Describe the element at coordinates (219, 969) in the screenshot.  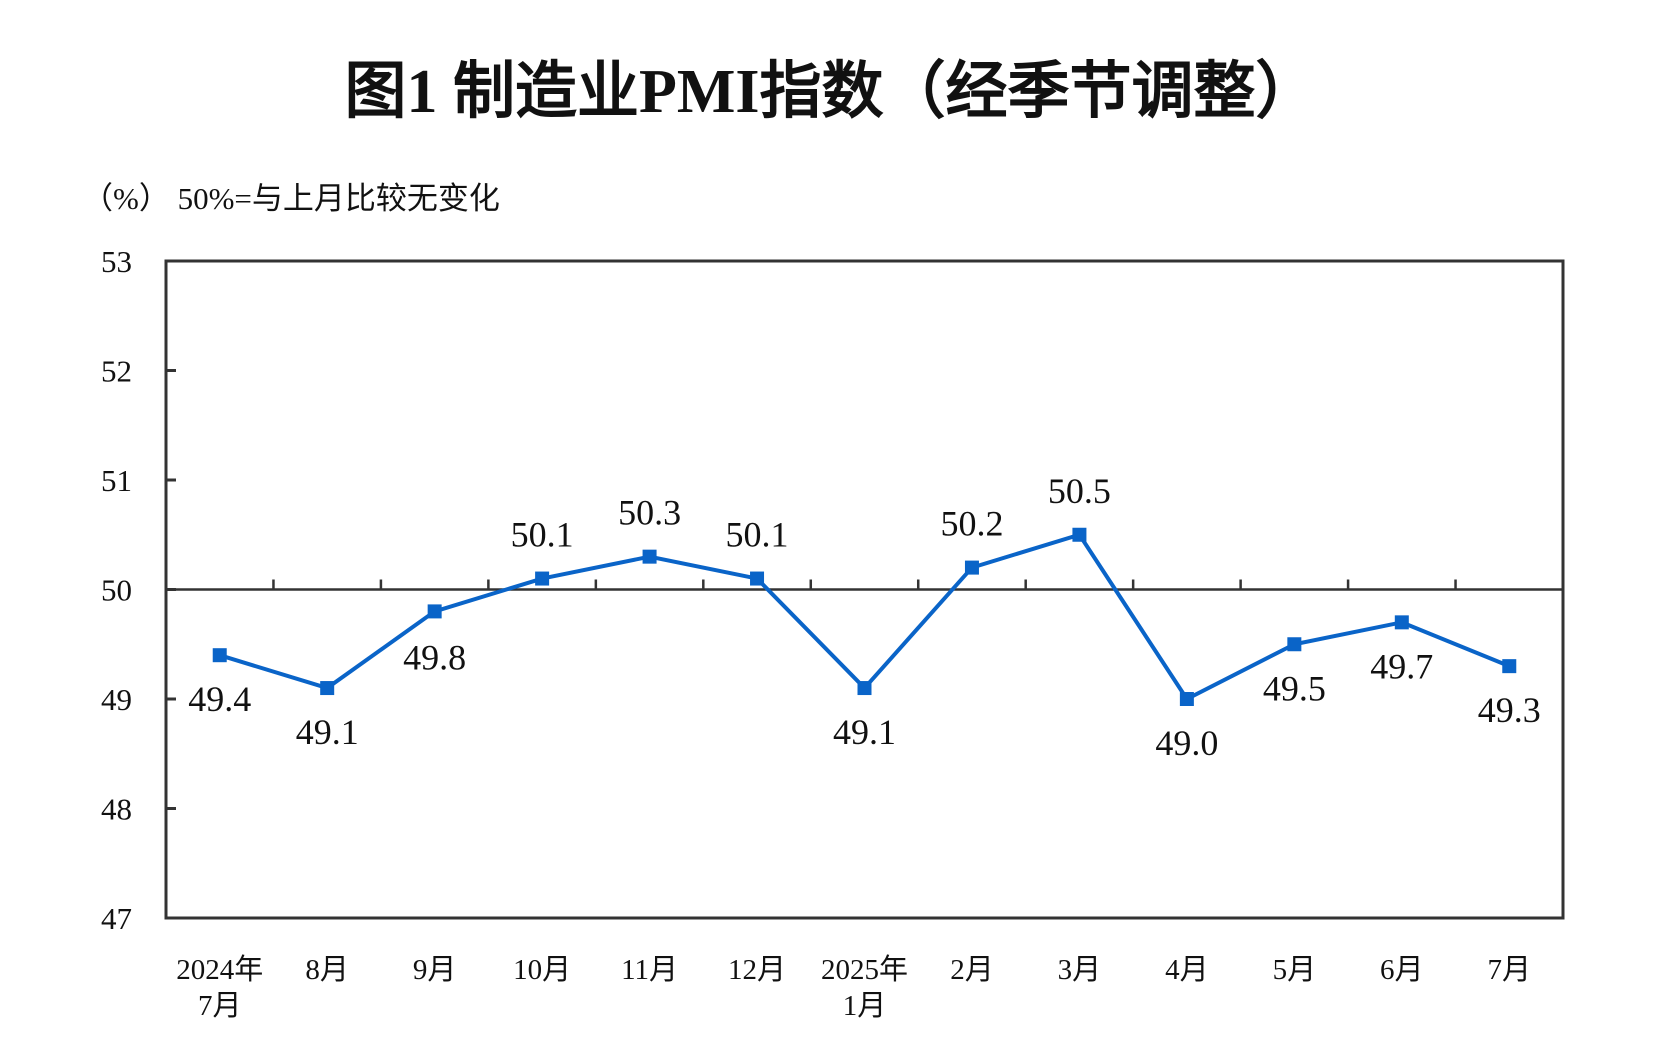
I see `x-tick-label: 2024年` at that location.